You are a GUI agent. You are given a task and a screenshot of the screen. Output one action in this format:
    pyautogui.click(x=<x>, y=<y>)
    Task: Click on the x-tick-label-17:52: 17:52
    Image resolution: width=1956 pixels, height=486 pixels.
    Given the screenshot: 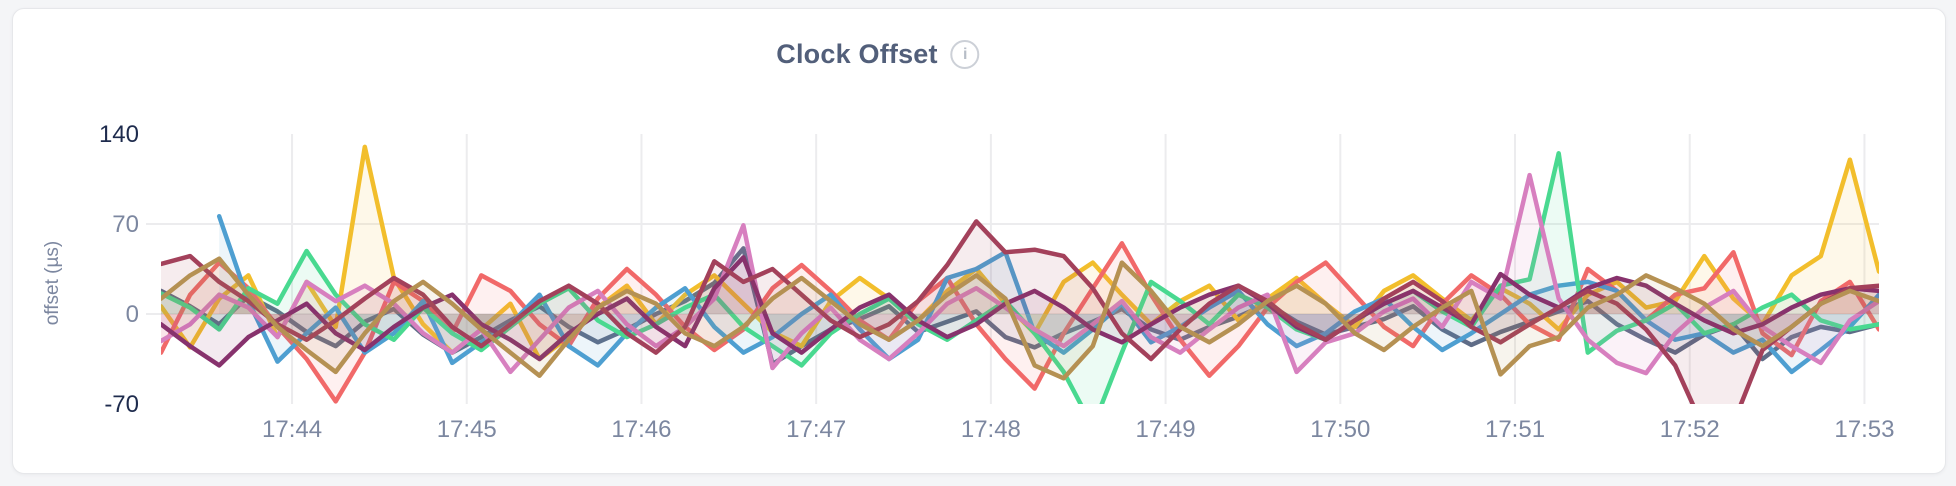 What is the action you would take?
    pyautogui.click(x=1690, y=429)
    